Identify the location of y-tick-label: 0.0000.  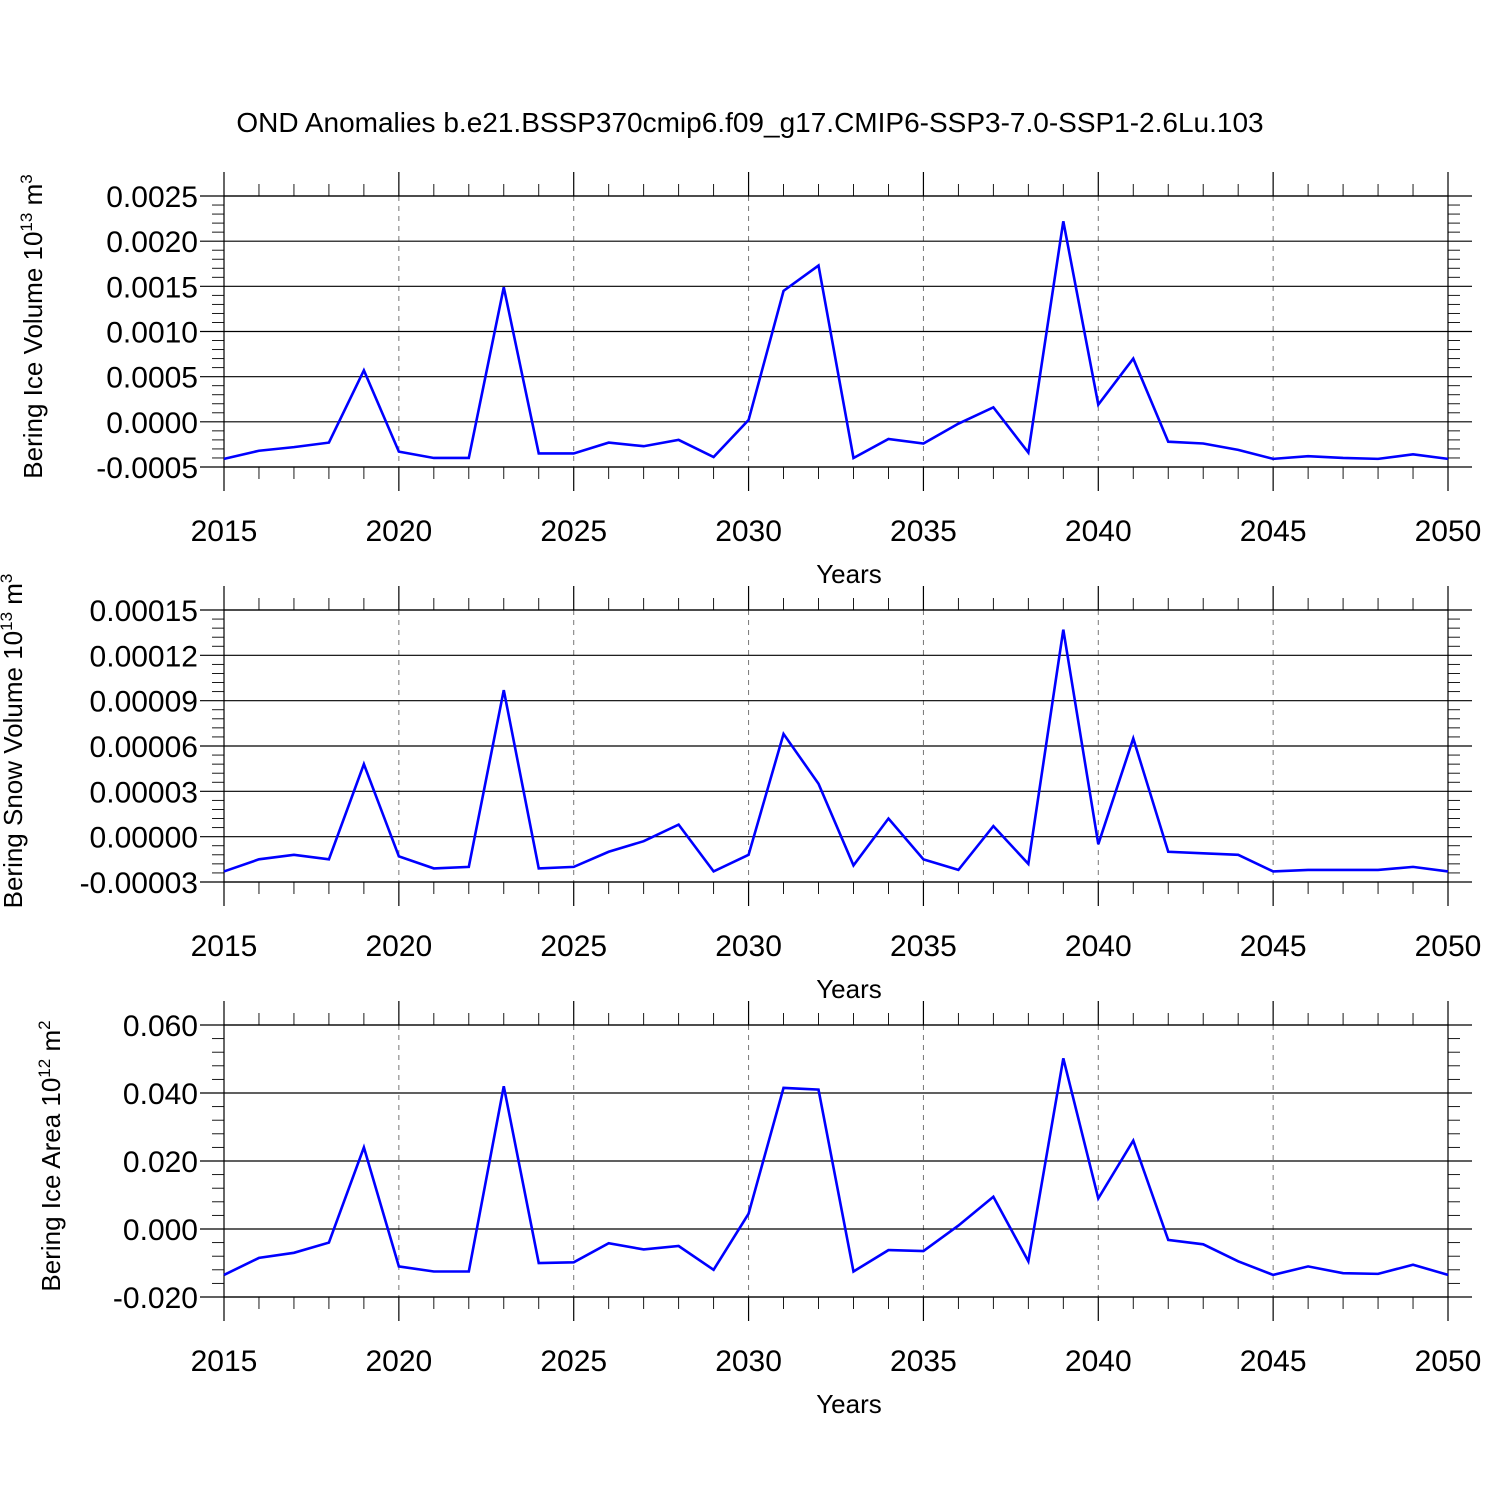
(152, 423).